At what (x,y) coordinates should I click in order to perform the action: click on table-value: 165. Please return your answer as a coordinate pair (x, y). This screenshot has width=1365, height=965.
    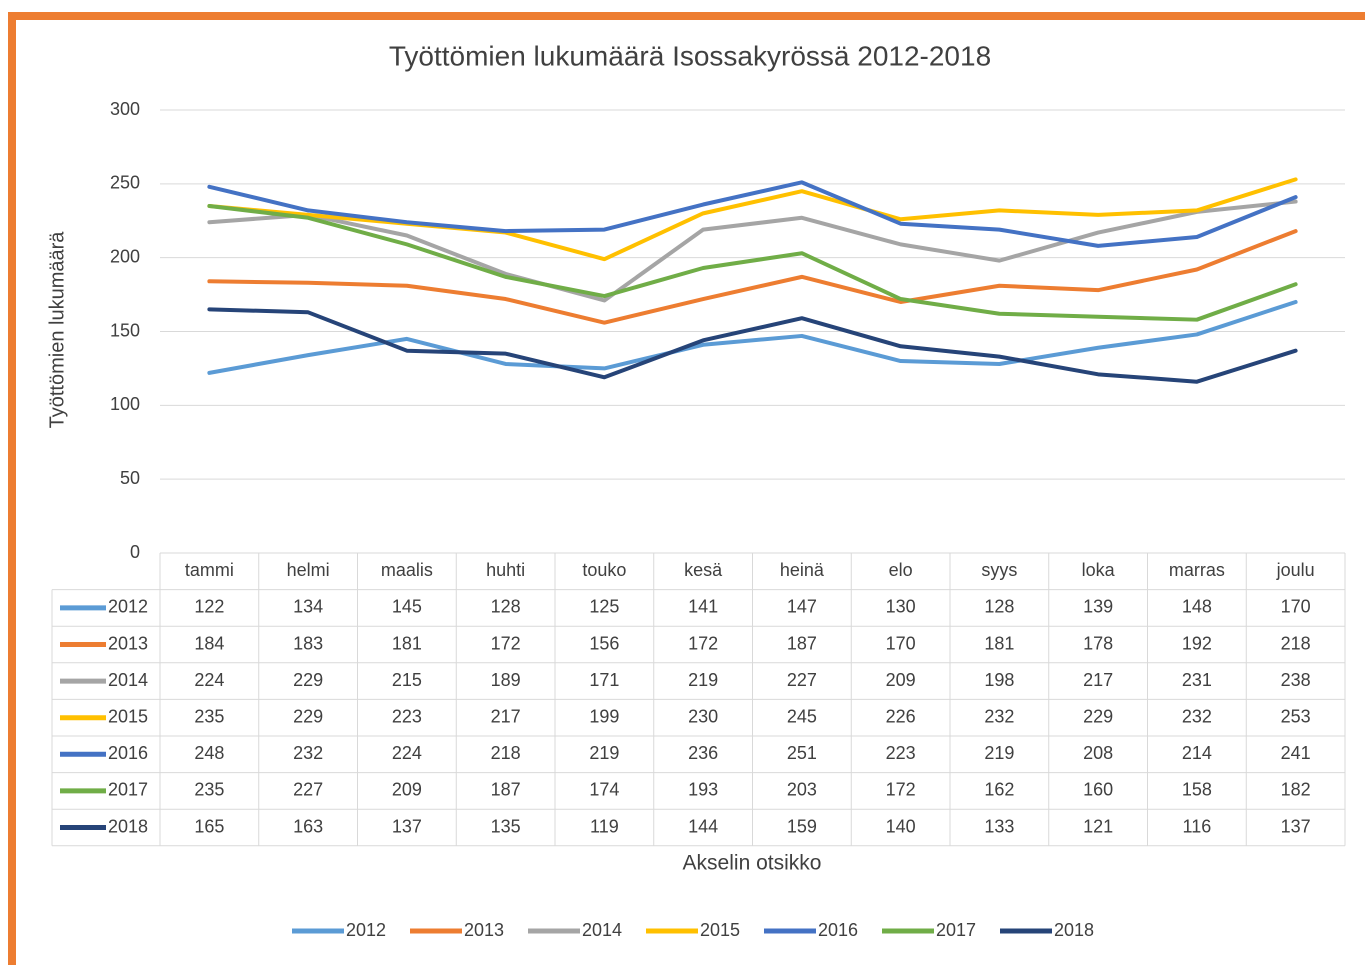
    Looking at the image, I should click on (209, 826).